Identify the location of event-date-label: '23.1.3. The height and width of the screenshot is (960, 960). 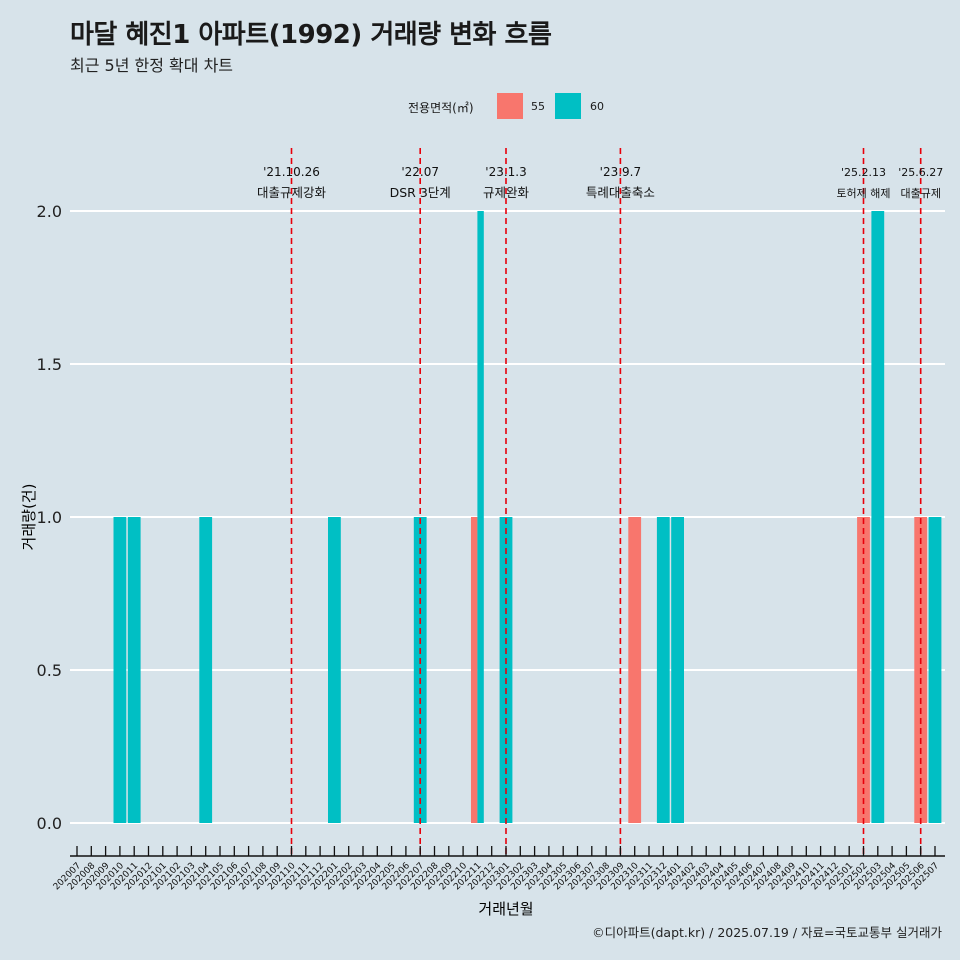
(505, 172).